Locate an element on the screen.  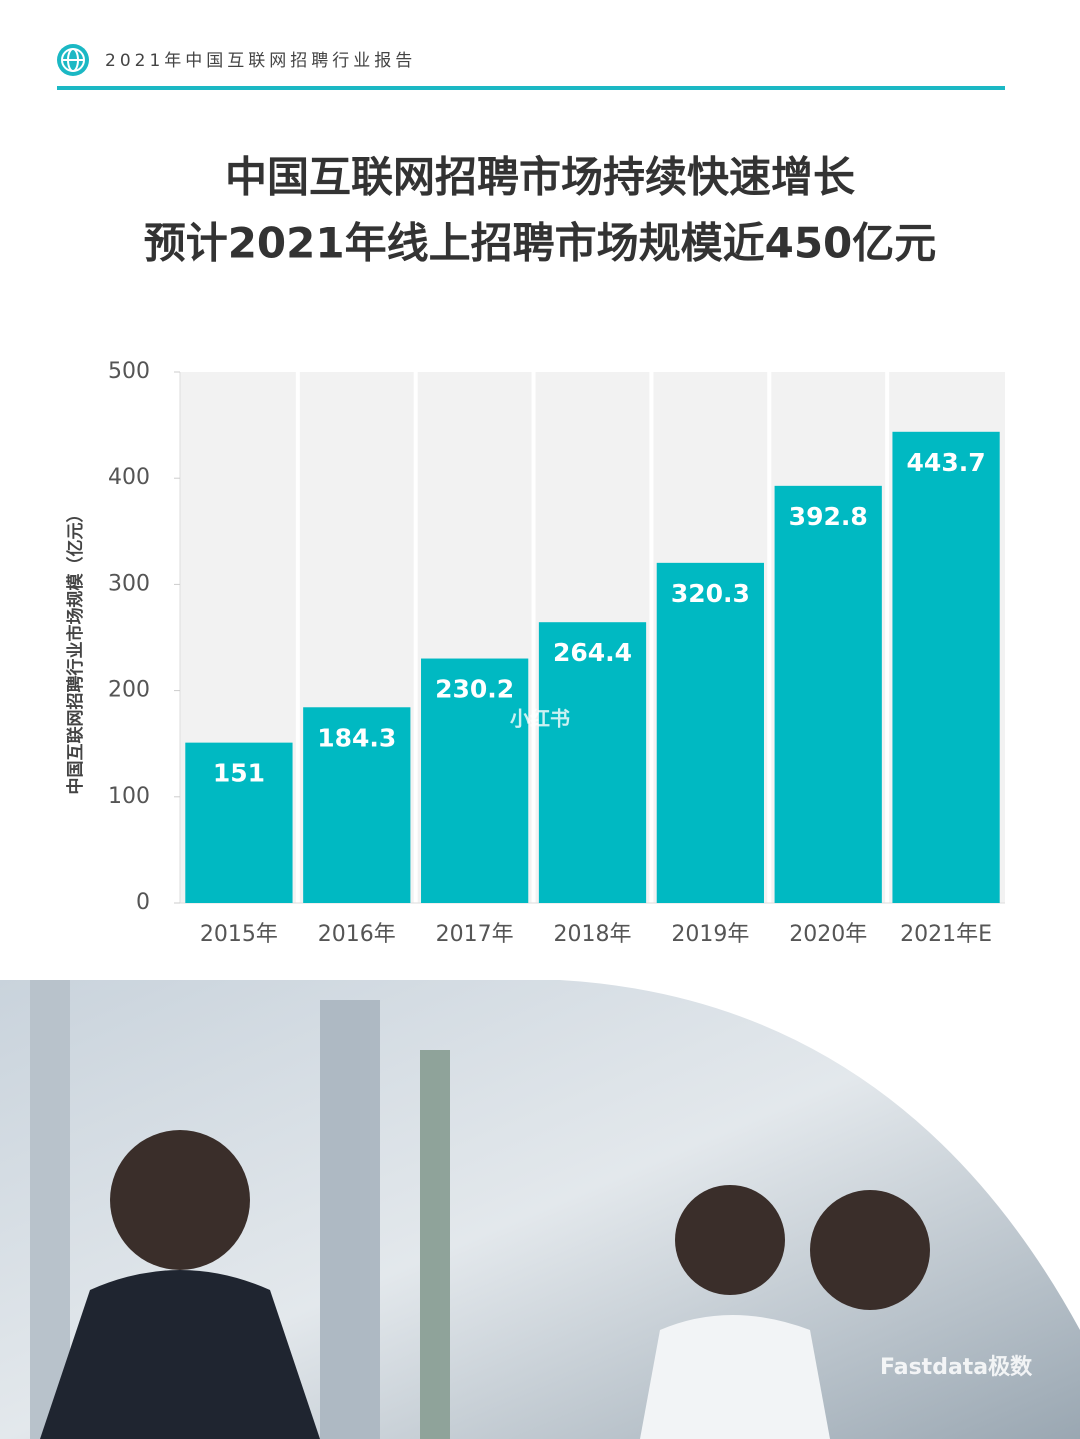
y-tick-label: 300 is located at coordinates (129, 583).